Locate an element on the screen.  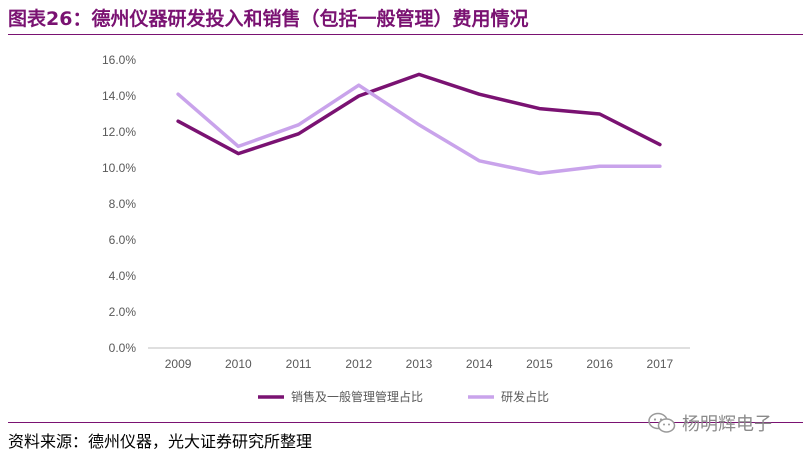
x-tick-label: 2011 is located at coordinates (299, 364).